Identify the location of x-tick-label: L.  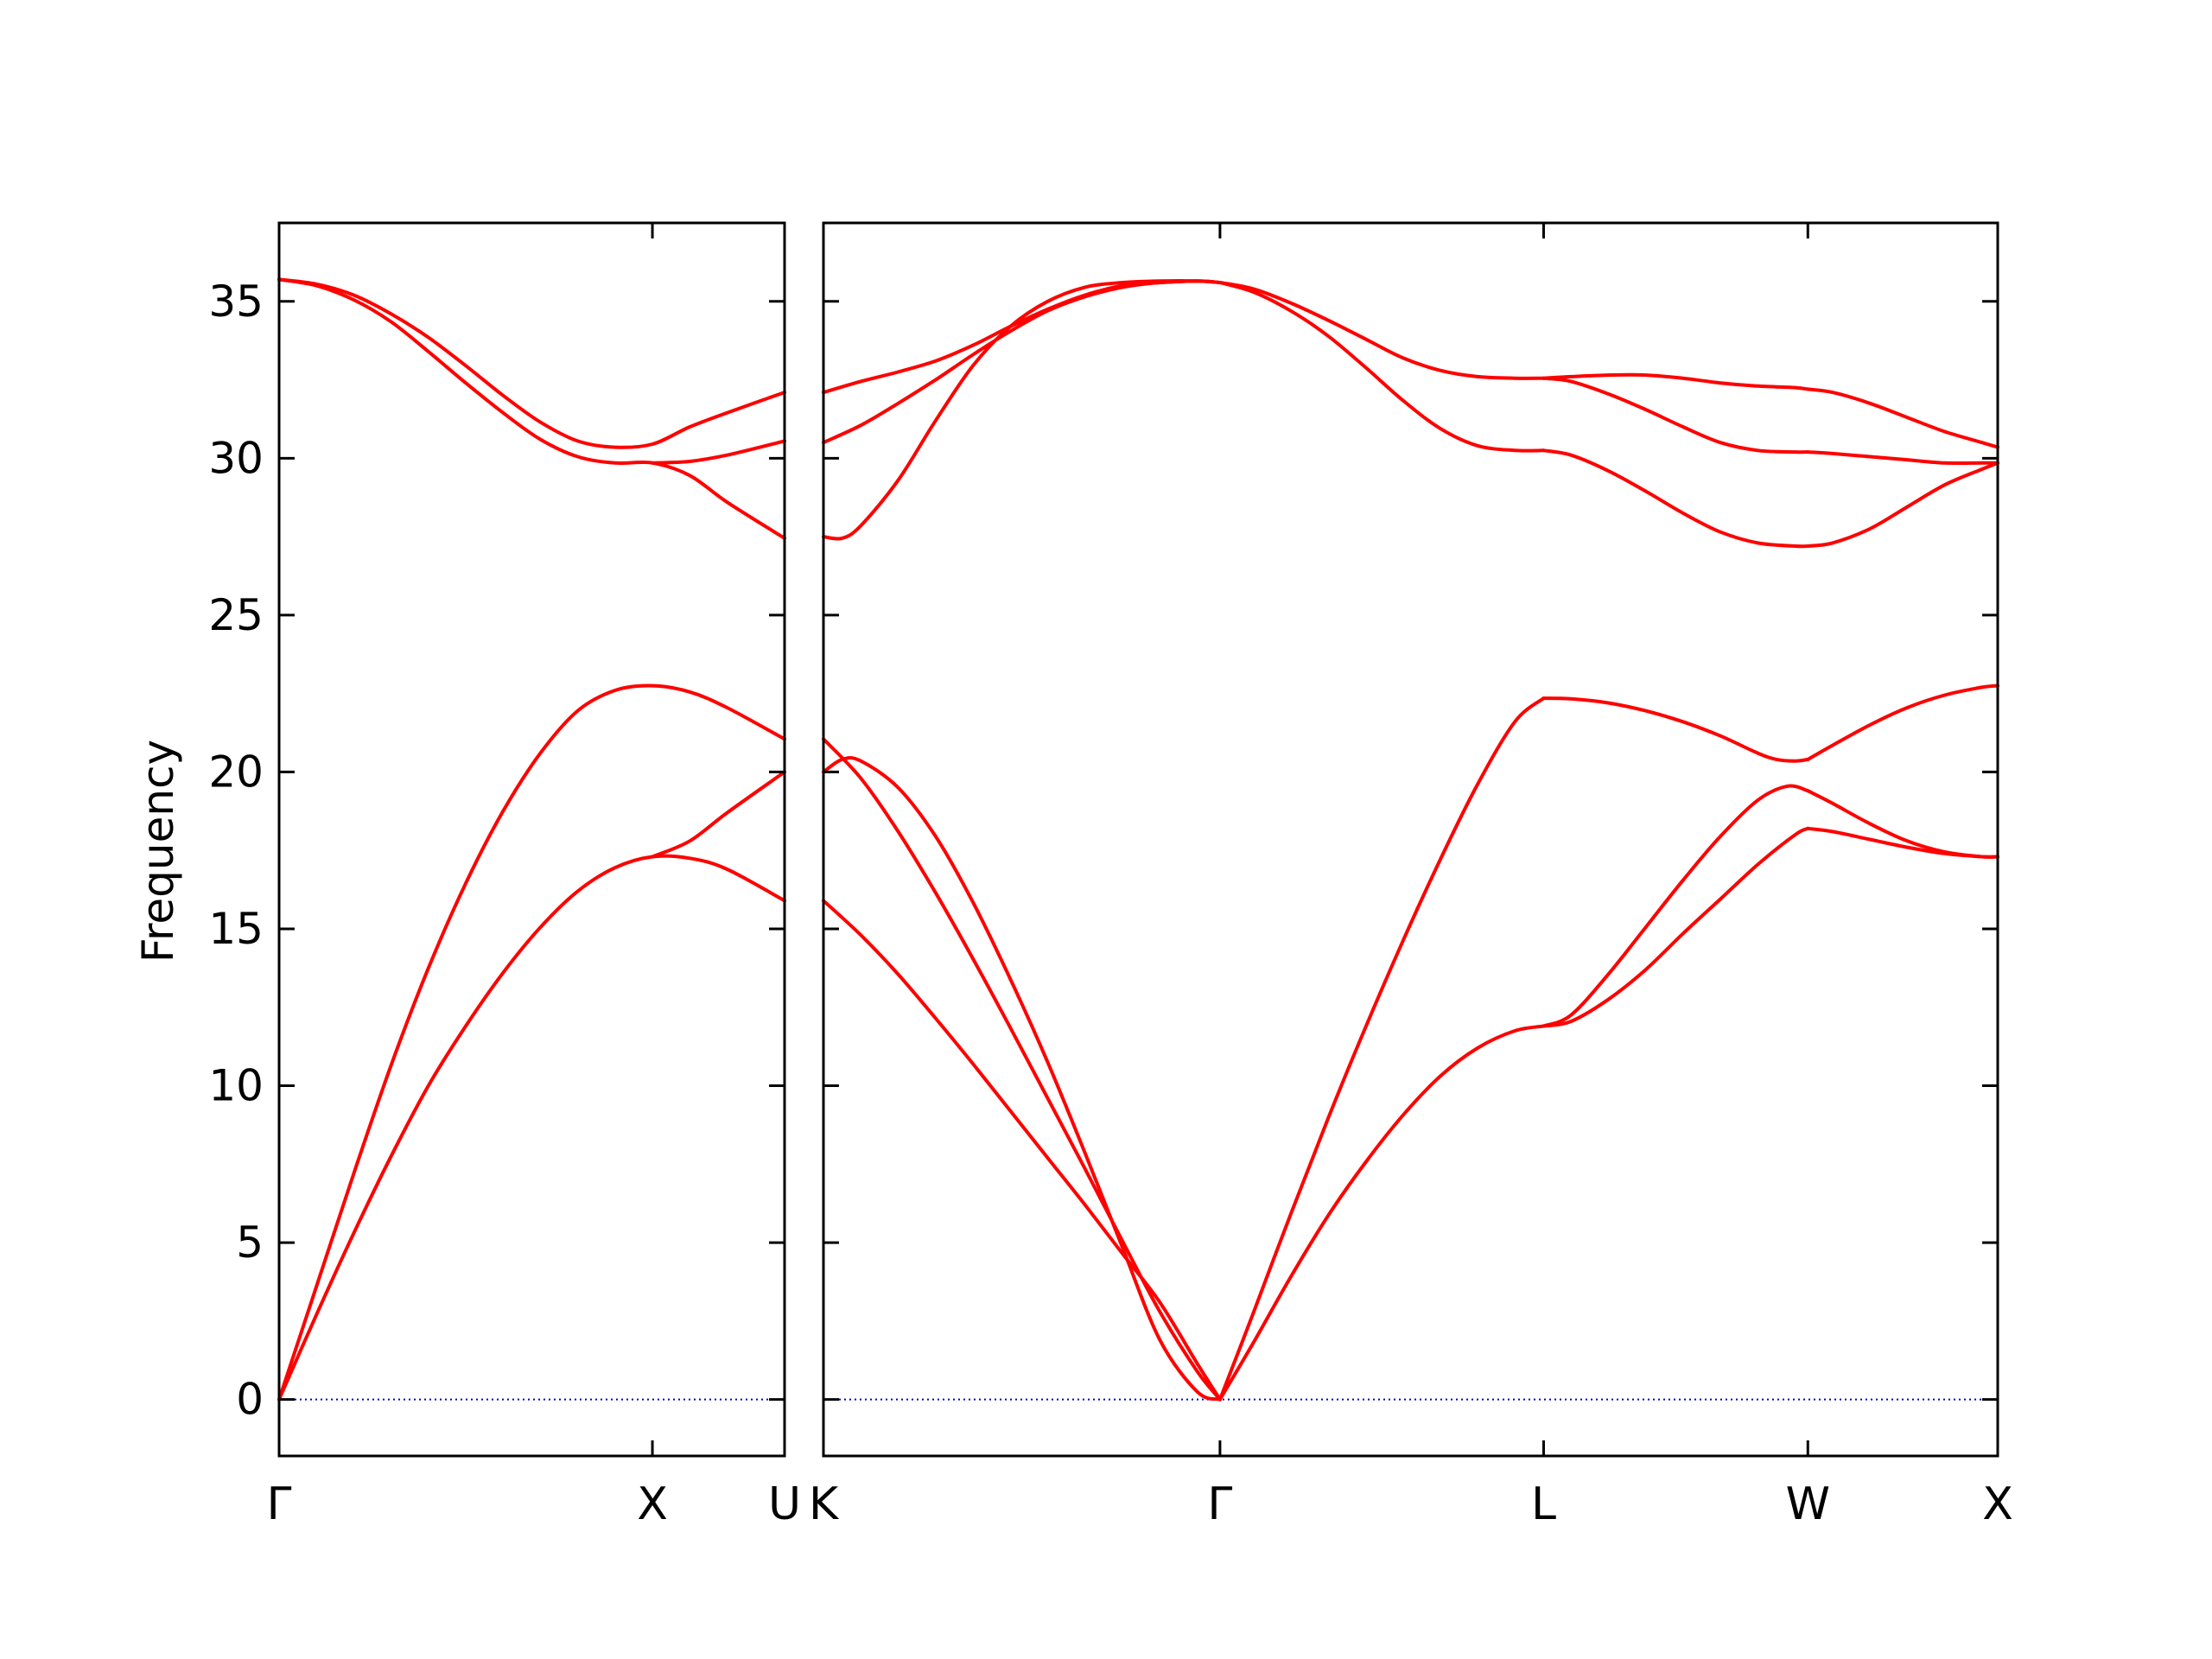
(1543, 1504).